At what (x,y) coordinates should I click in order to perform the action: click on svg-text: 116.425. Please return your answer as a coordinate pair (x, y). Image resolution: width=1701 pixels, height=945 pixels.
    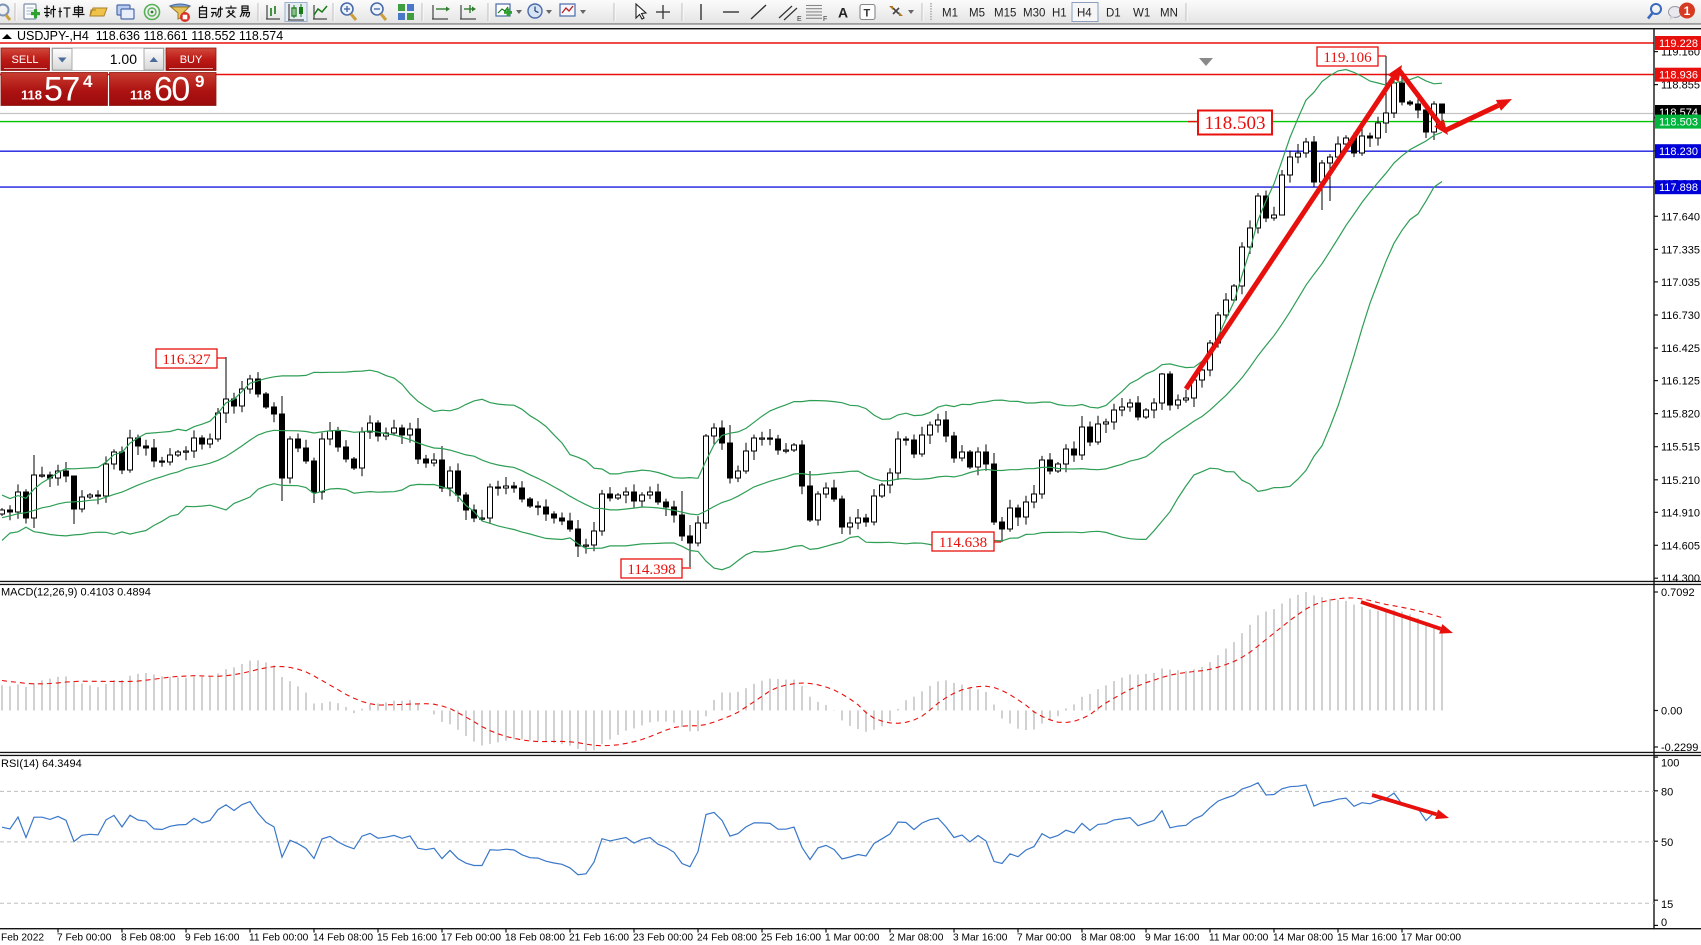
    Looking at the image, I should click on (1680, 349).